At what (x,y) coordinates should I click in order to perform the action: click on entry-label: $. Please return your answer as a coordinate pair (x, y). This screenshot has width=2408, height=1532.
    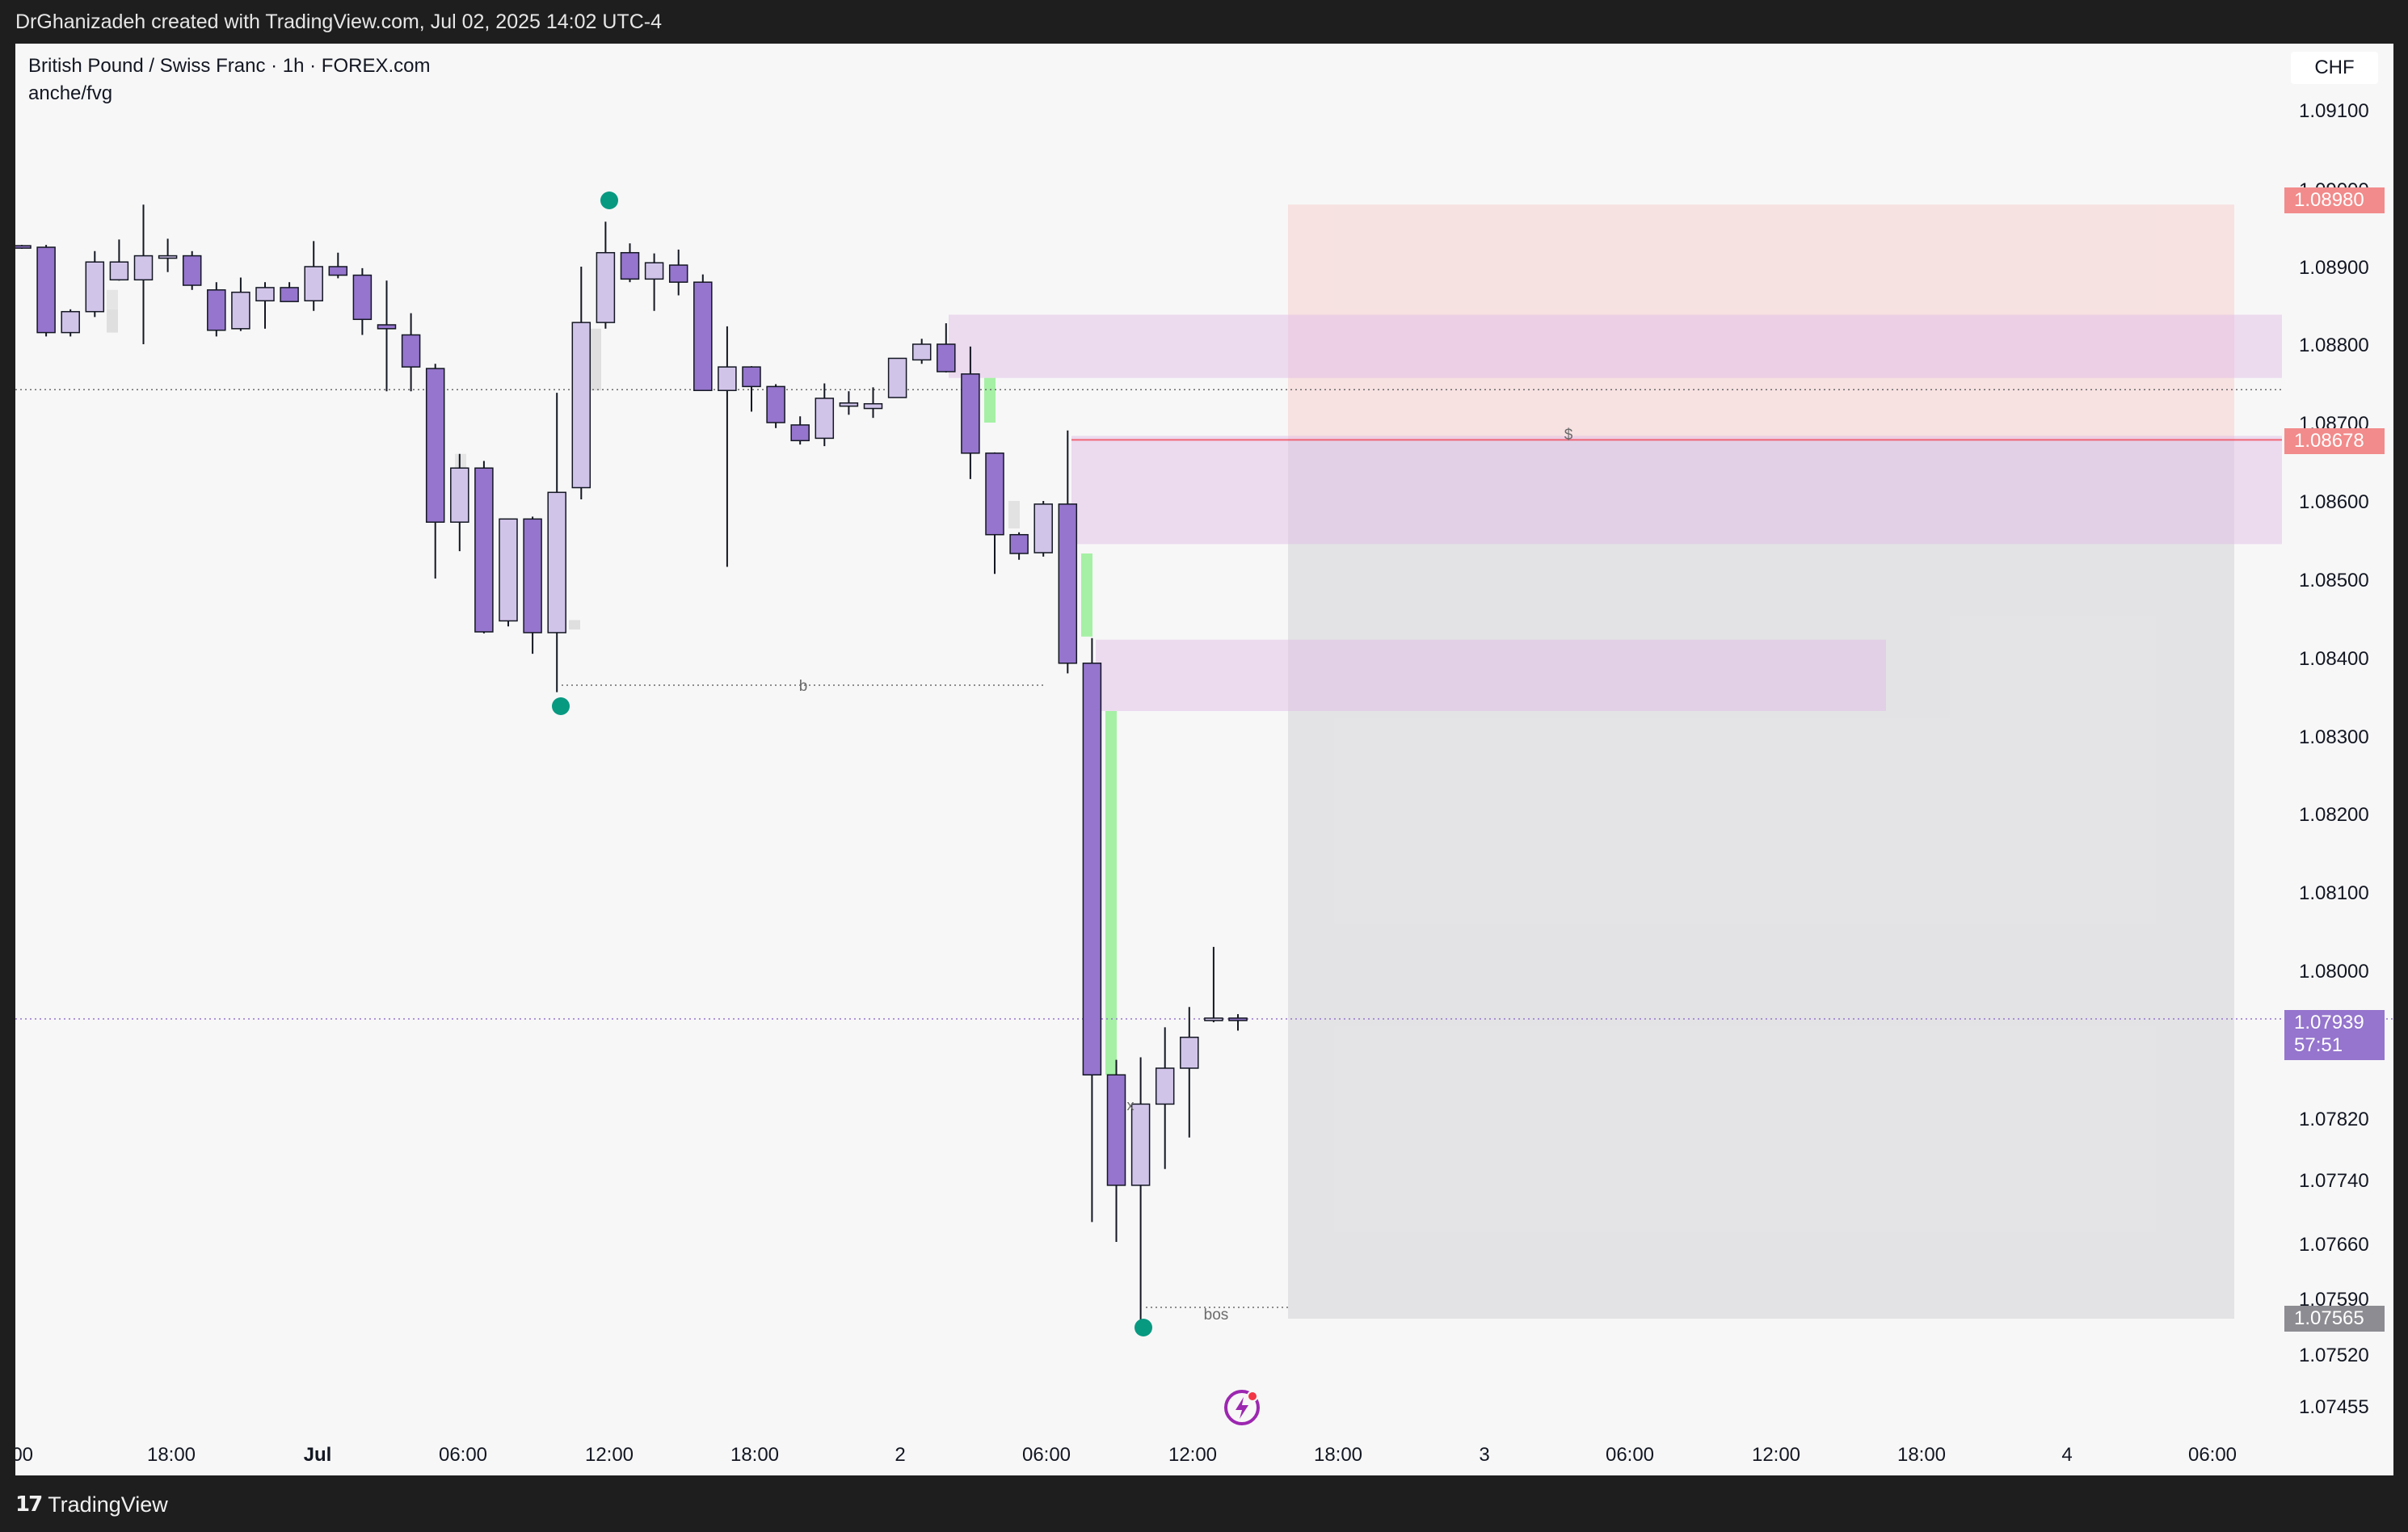
    Looking at the image, I should click on (1568, 435).